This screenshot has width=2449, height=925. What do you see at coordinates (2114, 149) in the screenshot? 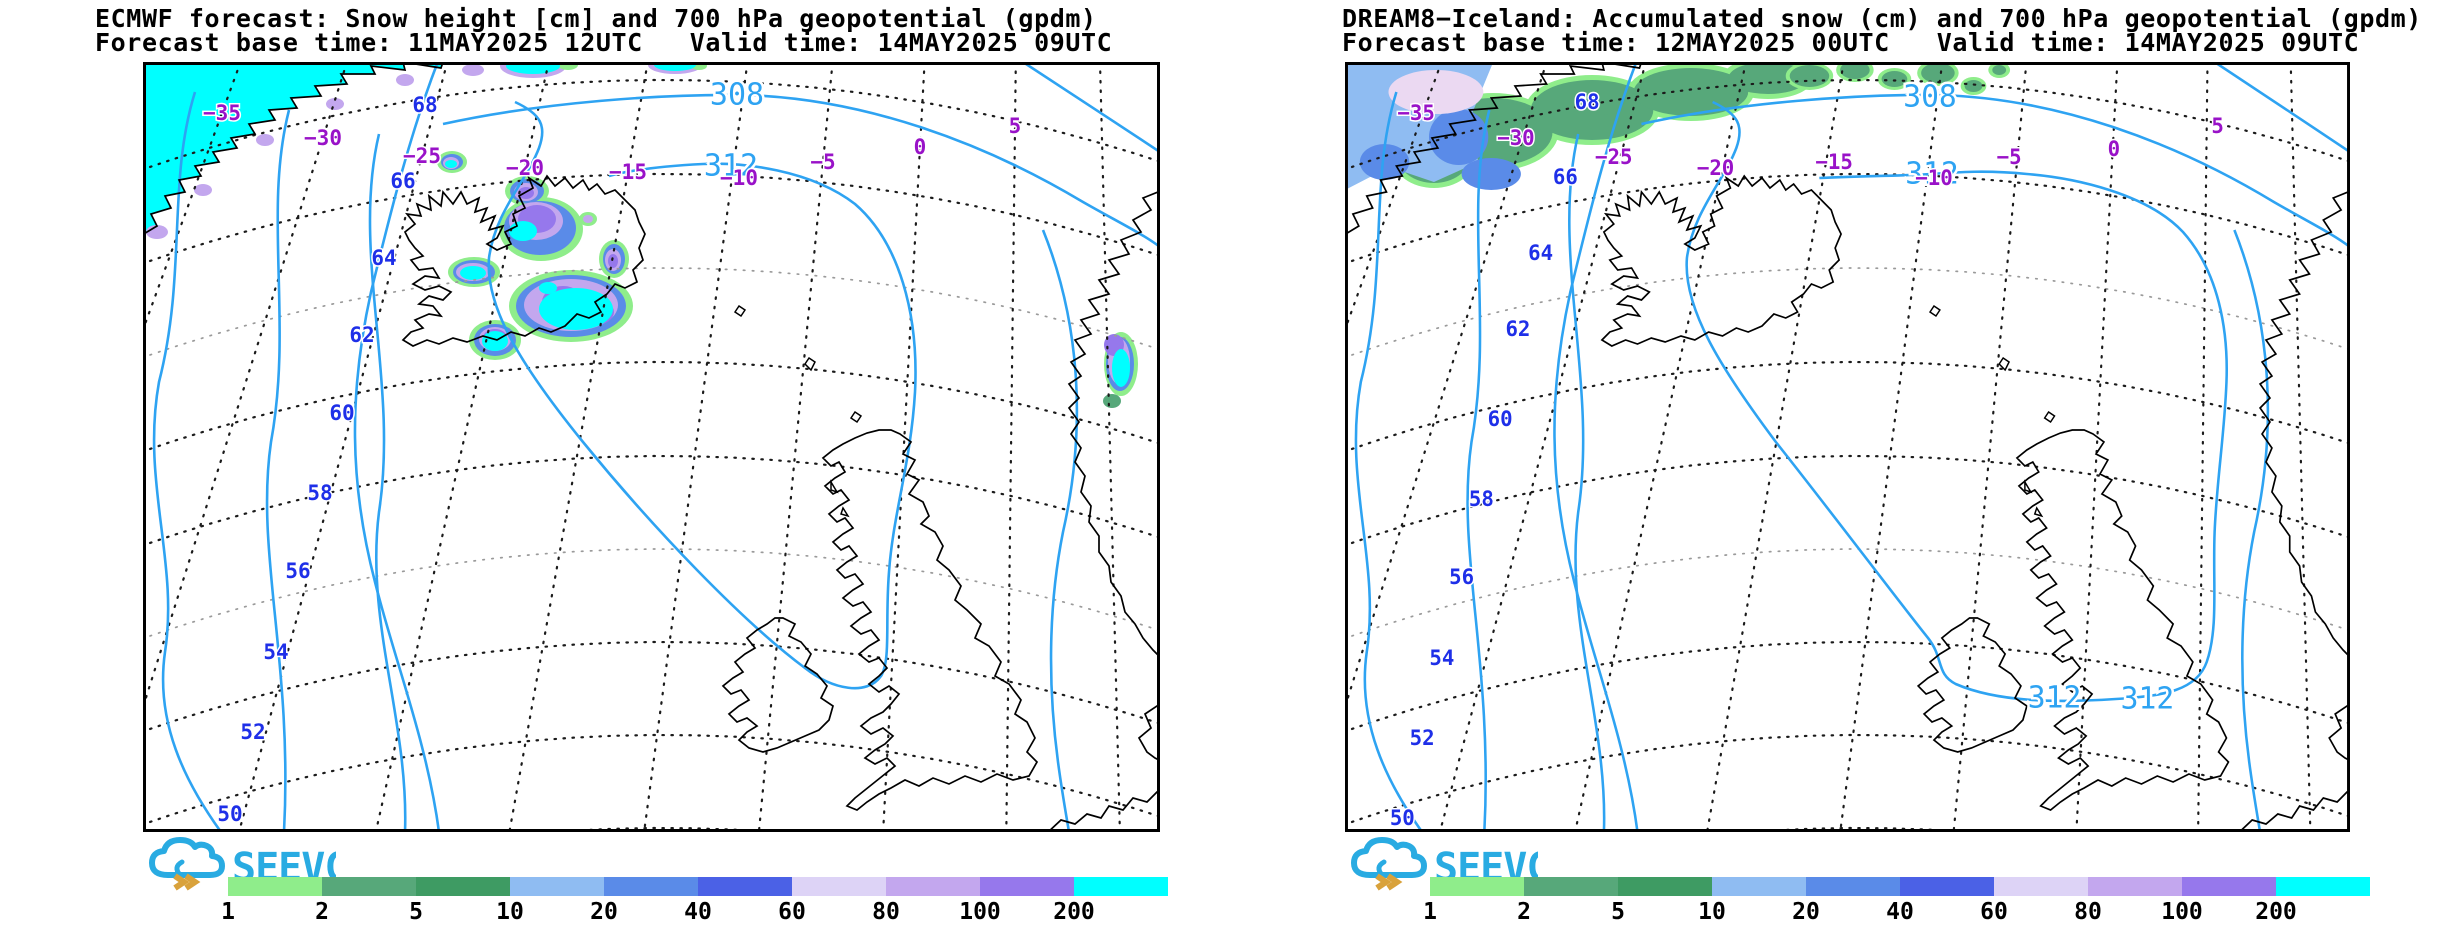
I see `longitude-label: 0` at bounding box center [2114, 149].